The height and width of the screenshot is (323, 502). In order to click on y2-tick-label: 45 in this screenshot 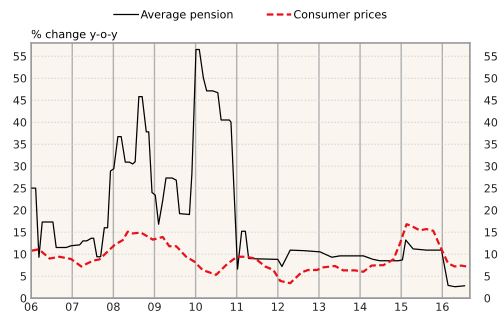, I will do `click(490, 100)`.